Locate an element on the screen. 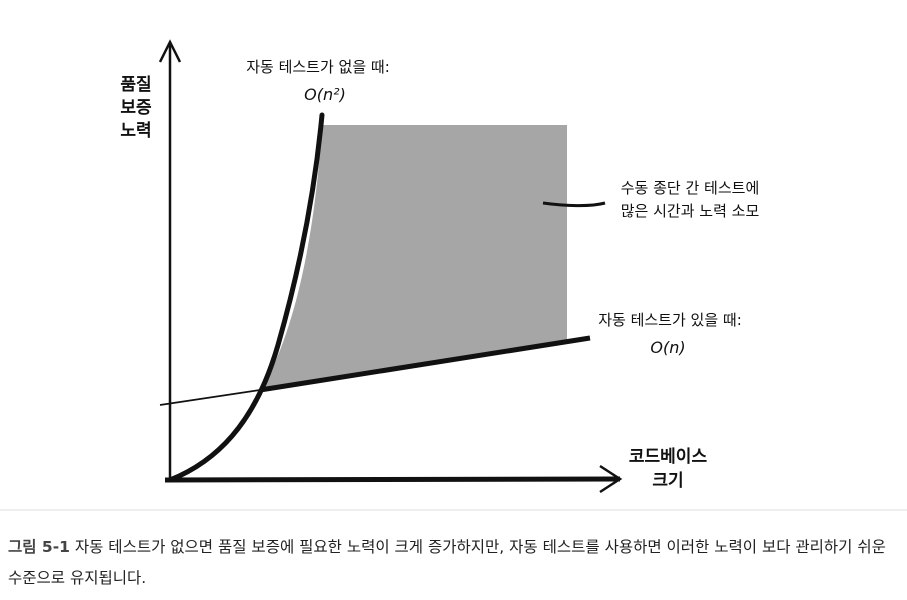 The width and height of the screenshot is (907, 600). x-label: 크기 is located at coordinates (667, 481).